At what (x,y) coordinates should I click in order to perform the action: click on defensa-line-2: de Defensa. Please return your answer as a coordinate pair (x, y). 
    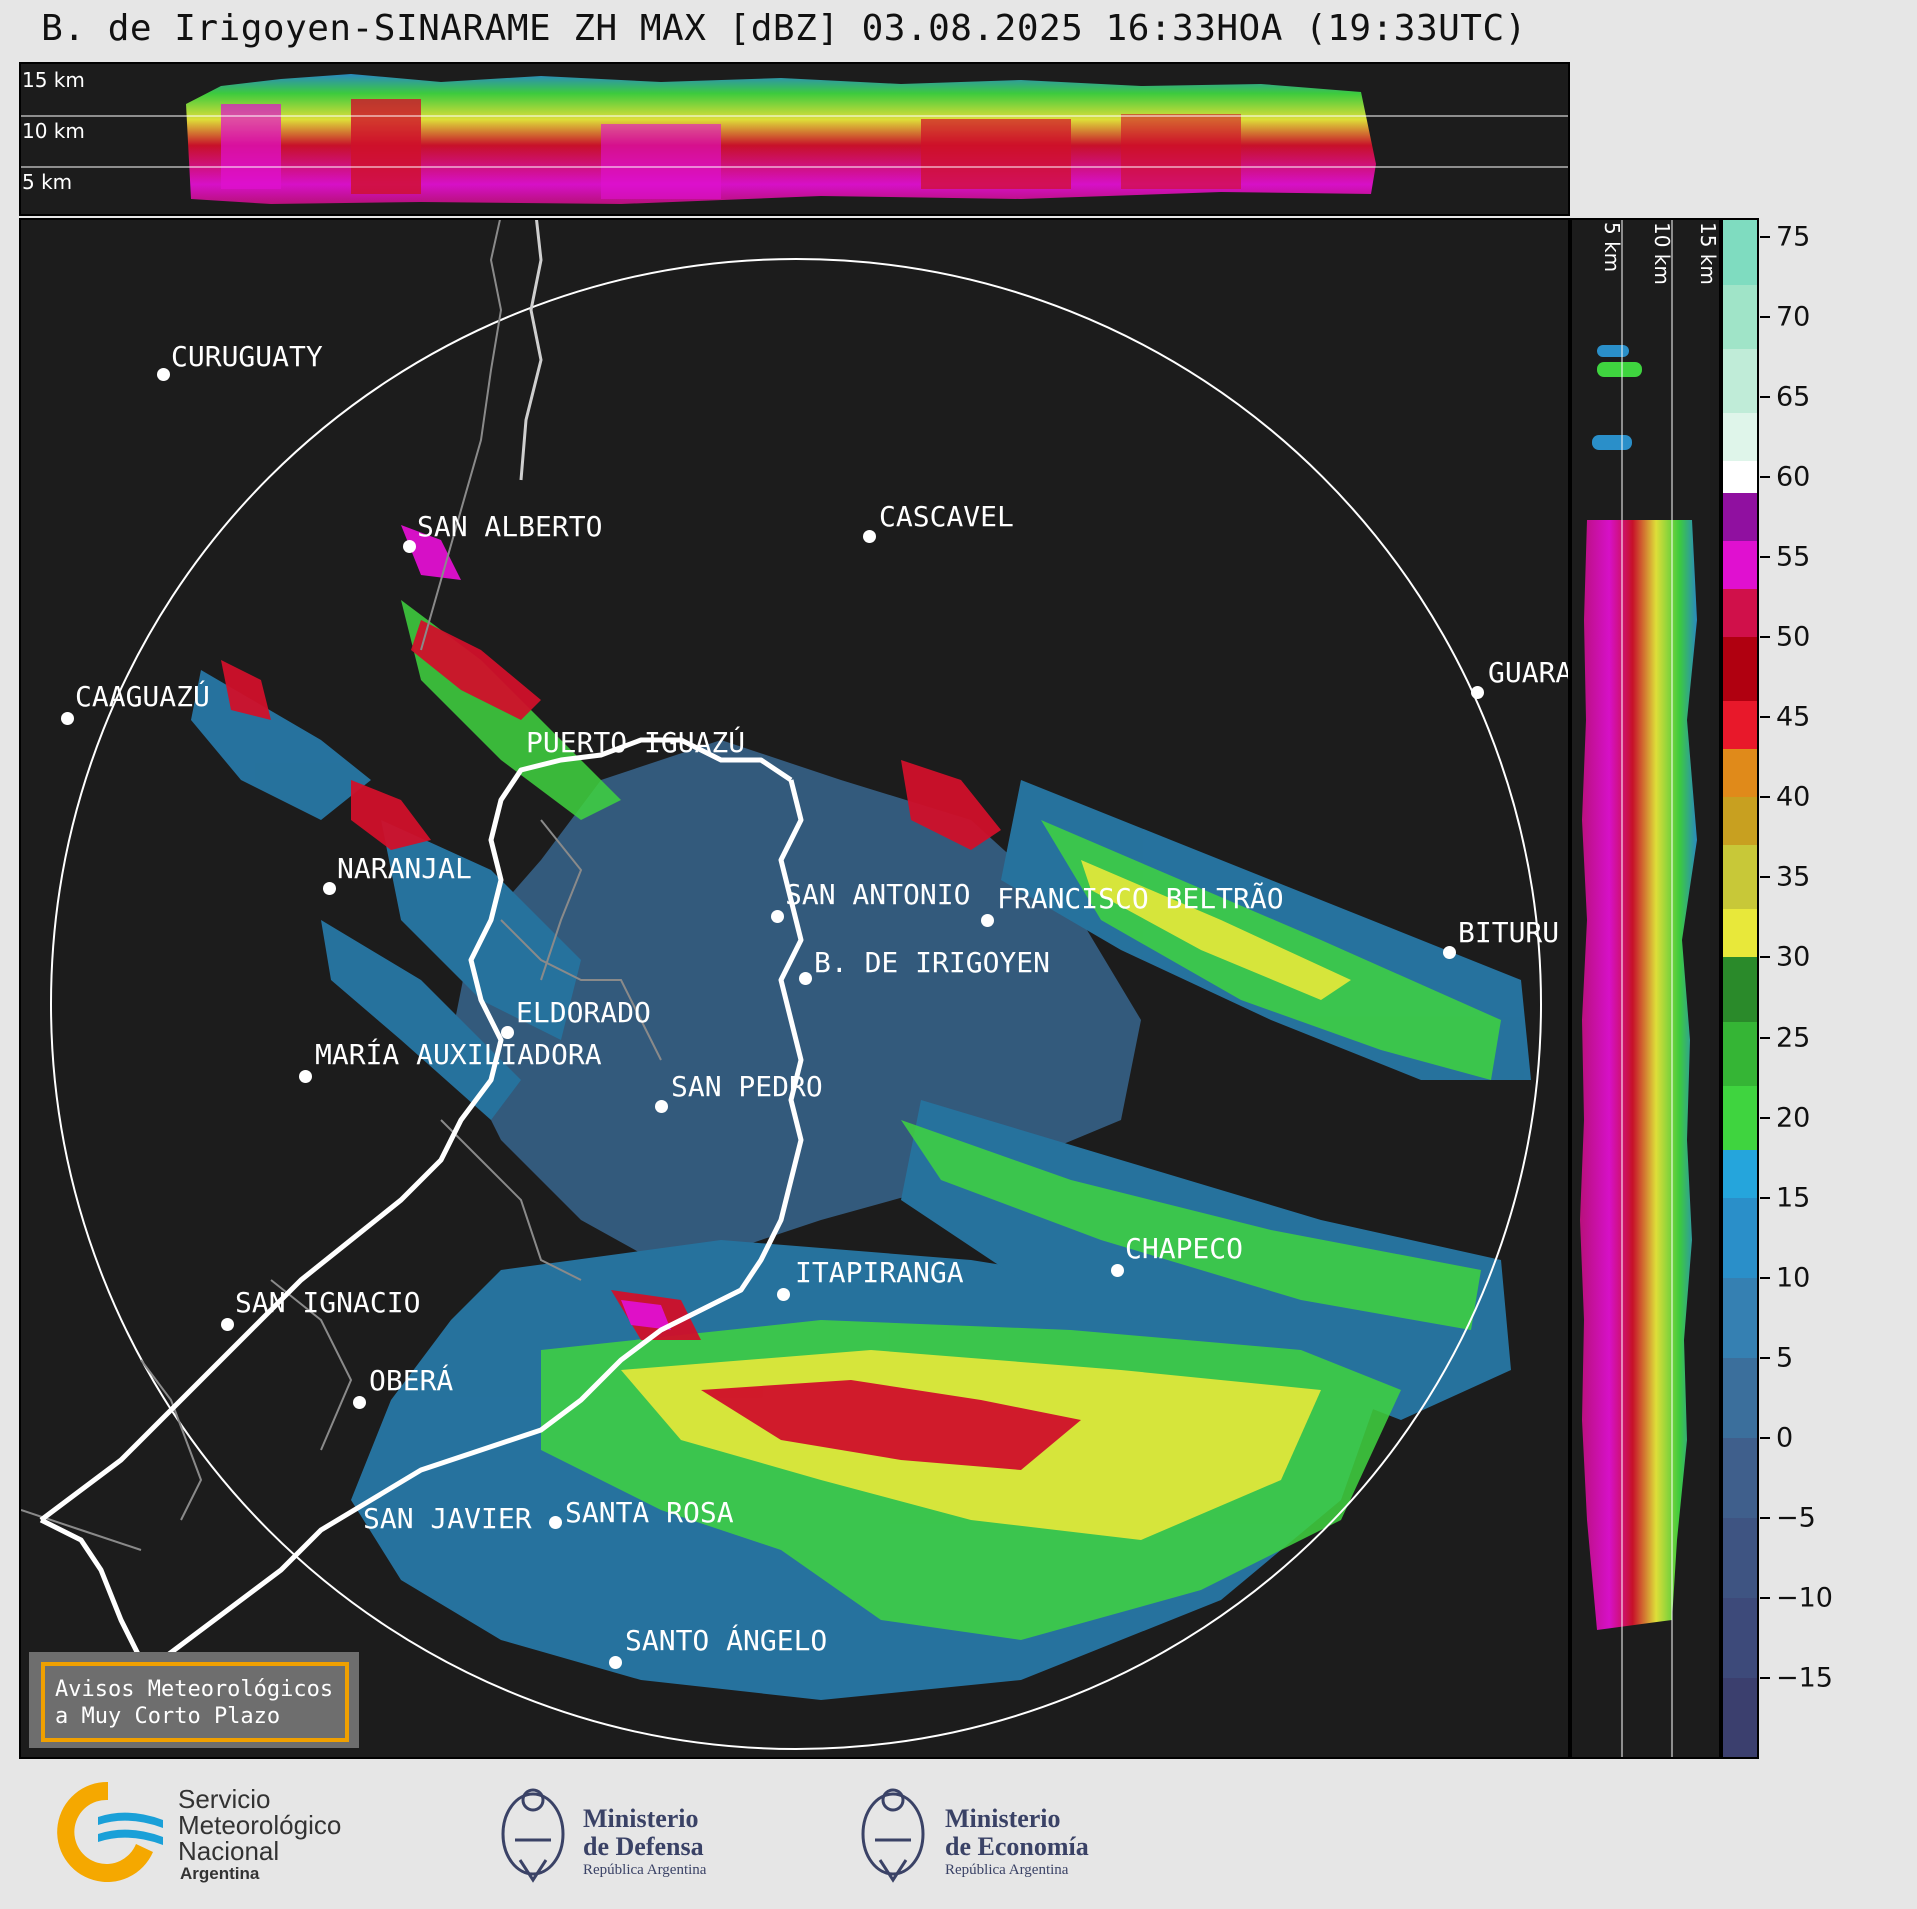
    Looking at the image, I should click on (643, 1846).